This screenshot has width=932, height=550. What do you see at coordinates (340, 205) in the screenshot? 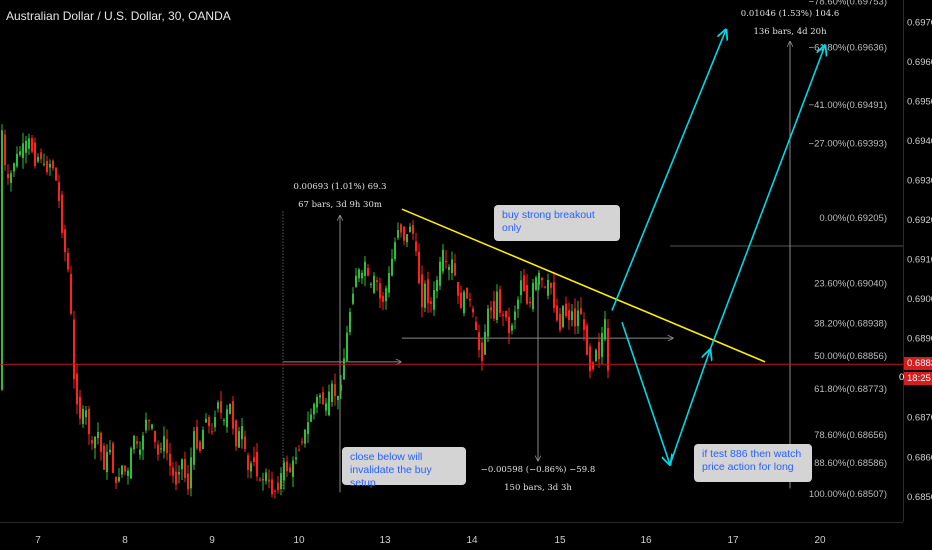
I see `measure-label-1b: 67 bars, 3d 9h 30m` at bounding box center [340, 205].